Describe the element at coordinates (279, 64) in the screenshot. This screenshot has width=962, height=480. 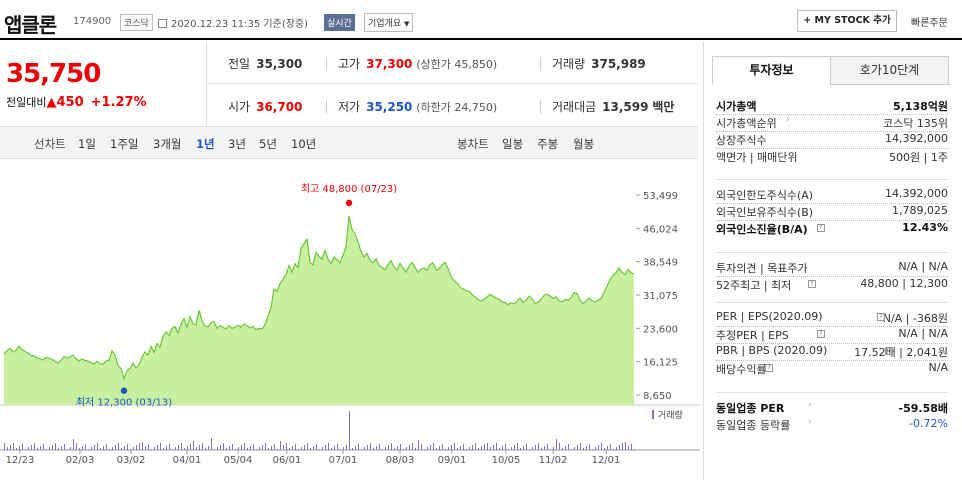
I see `prev-close-value: 35,300` at that location.